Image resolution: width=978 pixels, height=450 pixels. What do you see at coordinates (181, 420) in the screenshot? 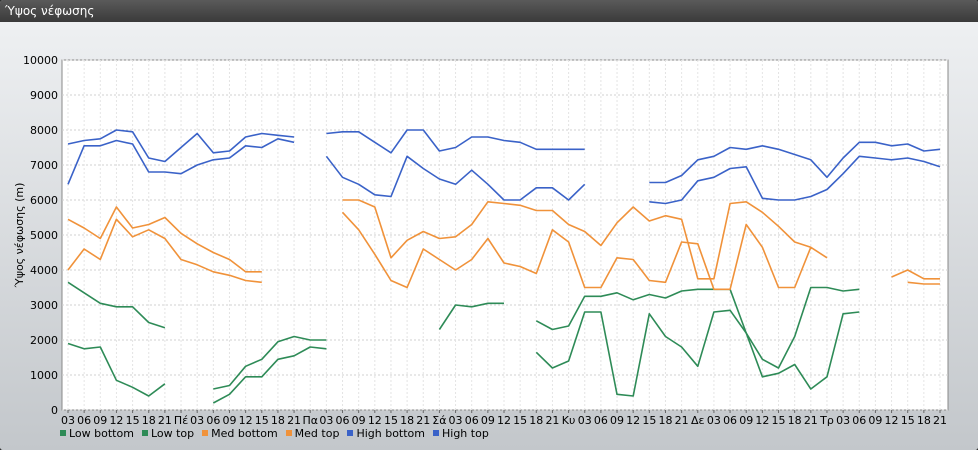
I see `x-tick-label: Πέ` at bounding box center [181, 420].